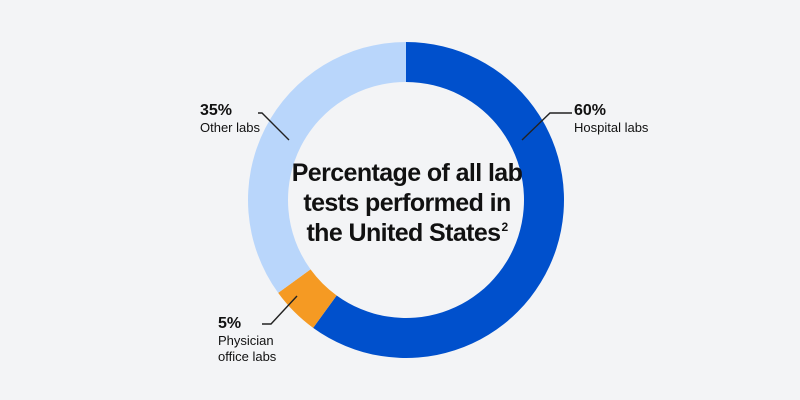 The image size is (800, 400). I want to click on slice-label-physician: 5% Physician office labs, so click(247, 339).